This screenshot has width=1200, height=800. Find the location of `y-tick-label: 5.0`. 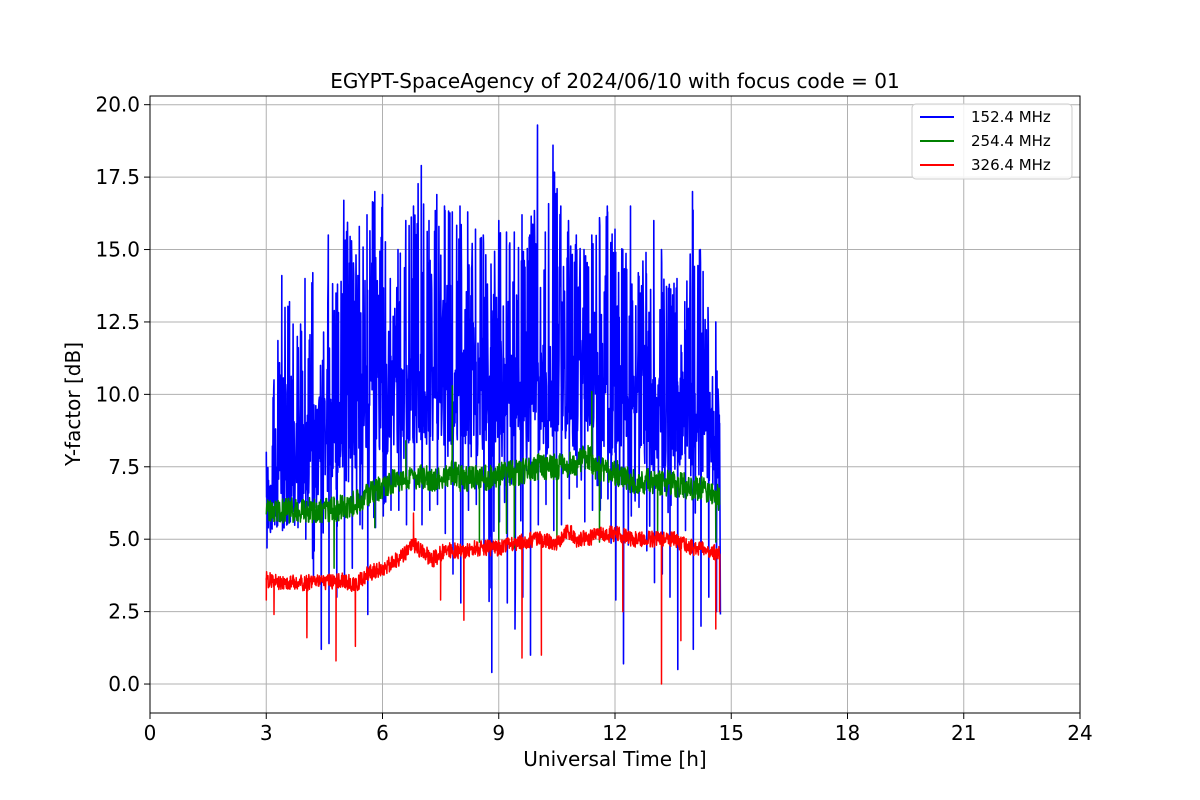

y-tick-label: 5.0 is located at coordinates (124, 539).